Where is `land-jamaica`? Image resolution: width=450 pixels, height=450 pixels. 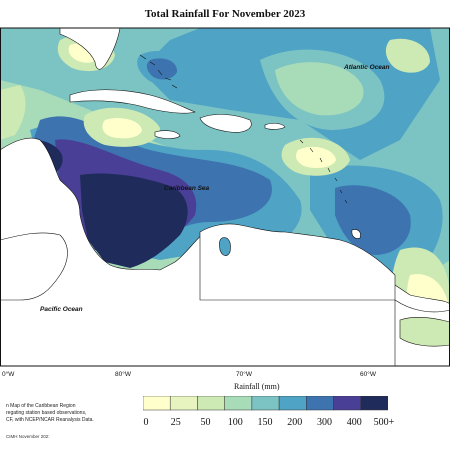 land-jamaica is located at coordinates (167, 134).